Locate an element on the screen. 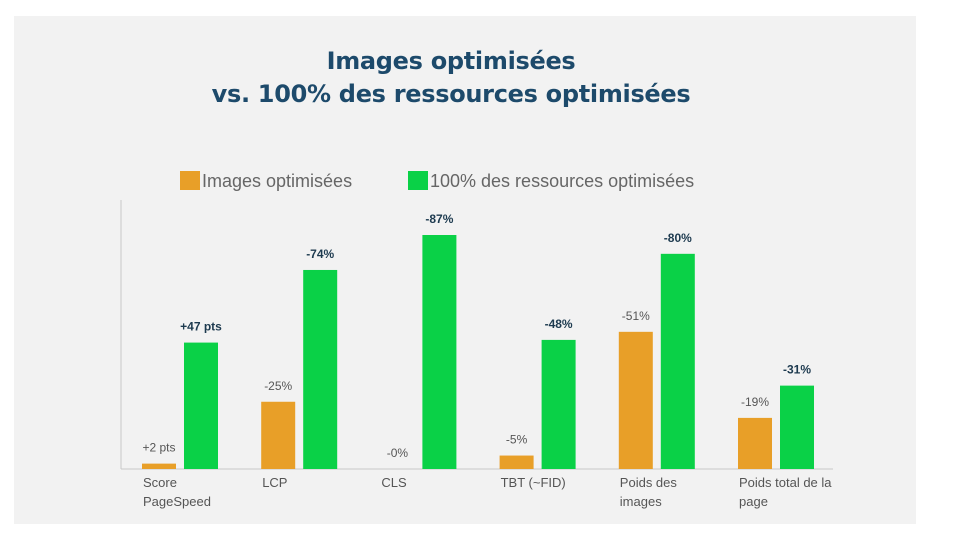 The width and height of the screenshot is (960, 540). data-label-all-1: -74% is located at coordinates (320, 254).